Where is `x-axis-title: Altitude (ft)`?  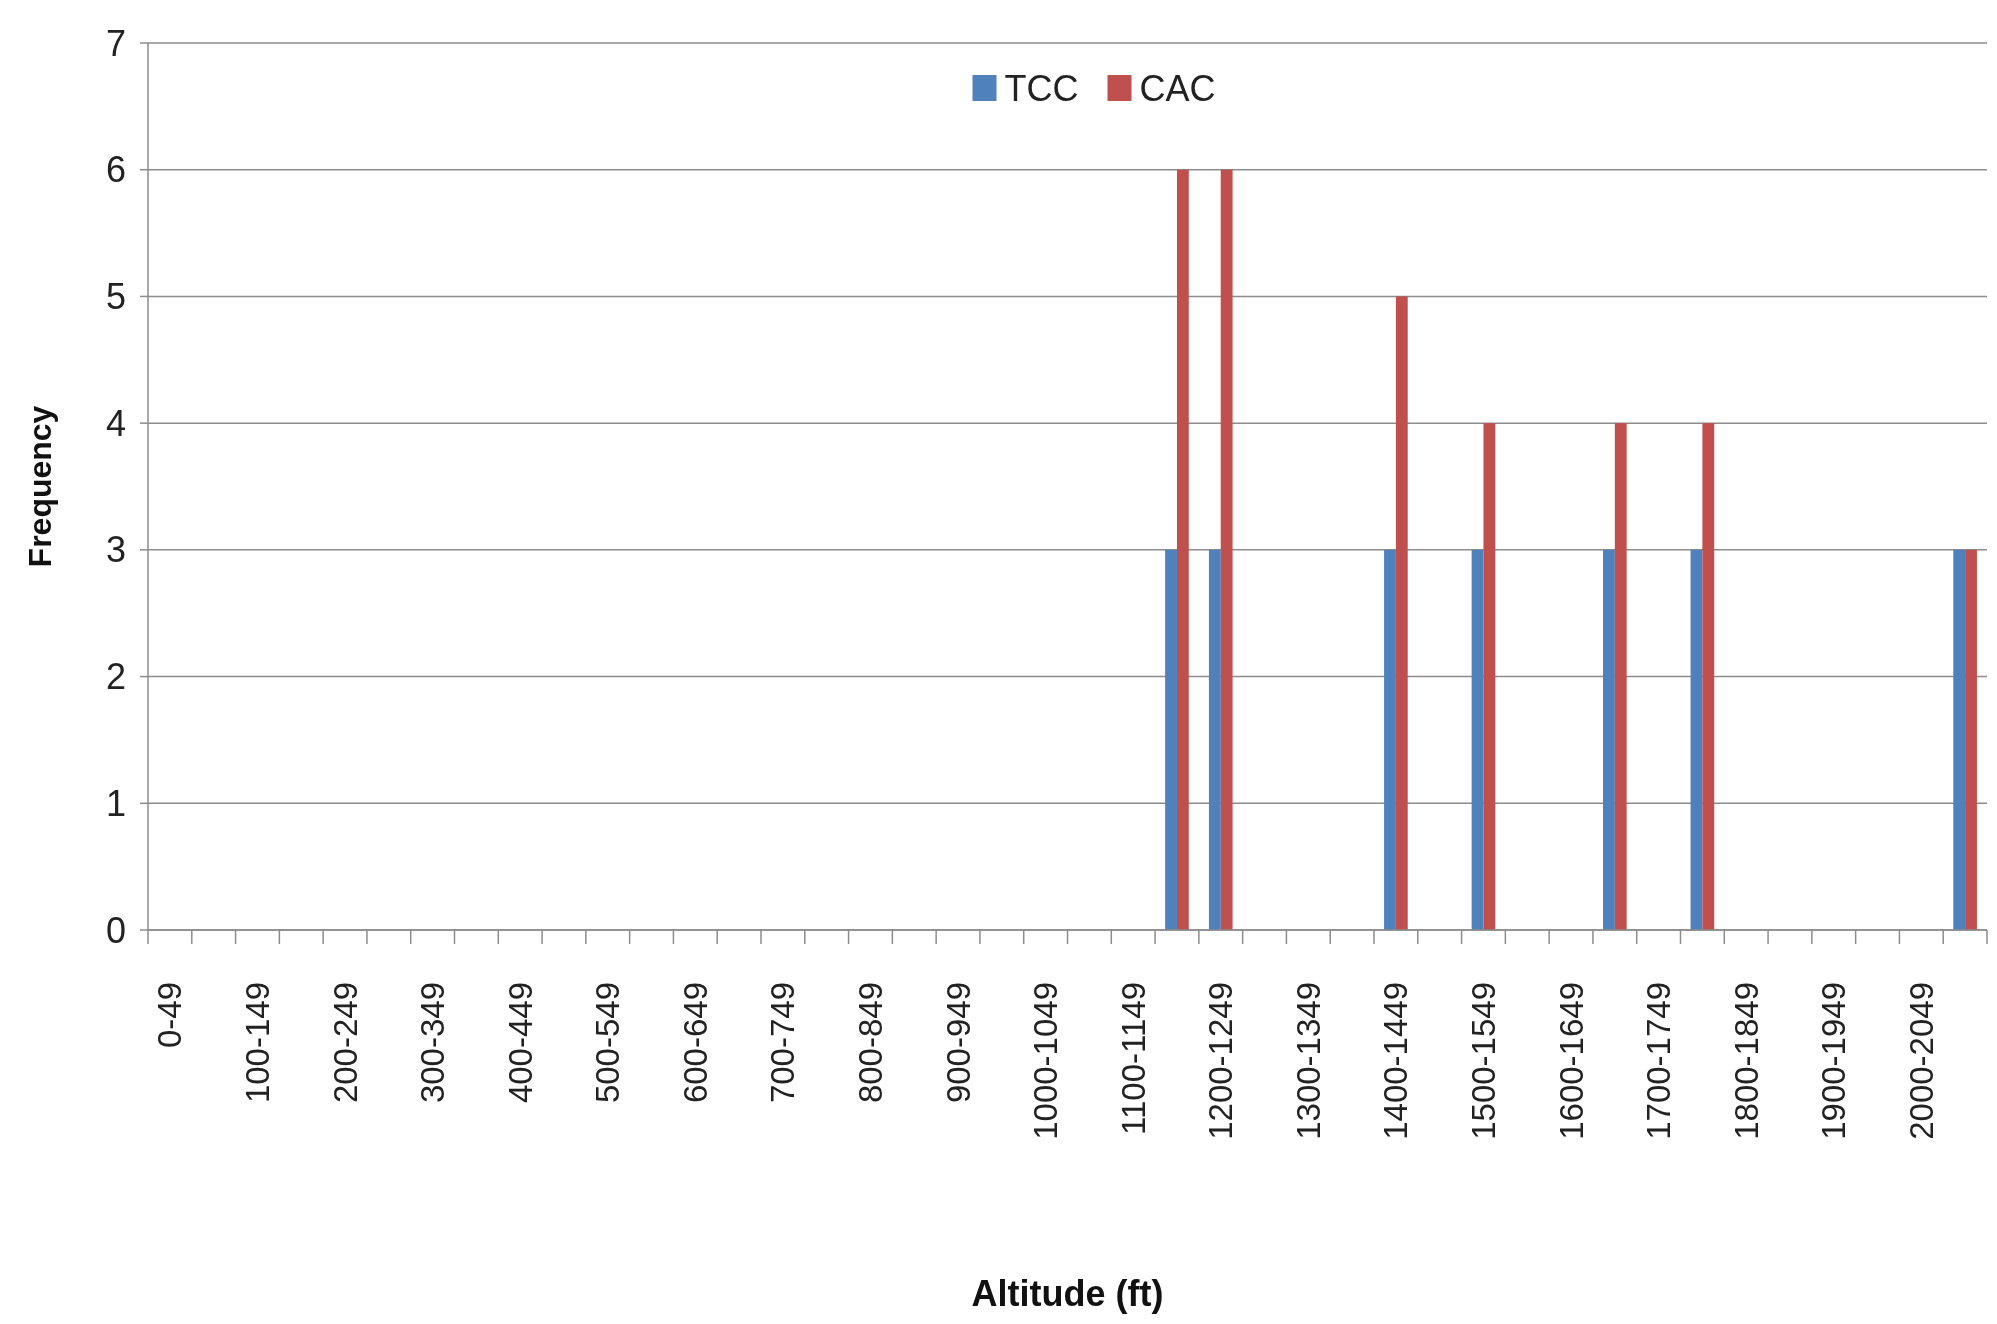 x-axis-title: Altitude (ft) is located at coordinates (1067, 1293).